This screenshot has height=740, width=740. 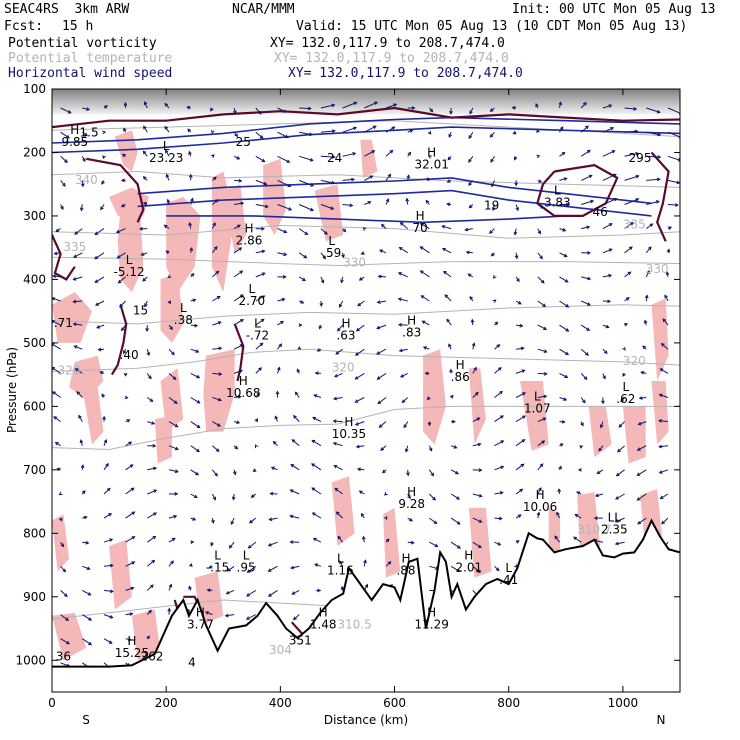 What do you see at coordinates (246, 555) in the screenshot?
I see `extremum-mark-31: L` at bounding box center [246, 555].